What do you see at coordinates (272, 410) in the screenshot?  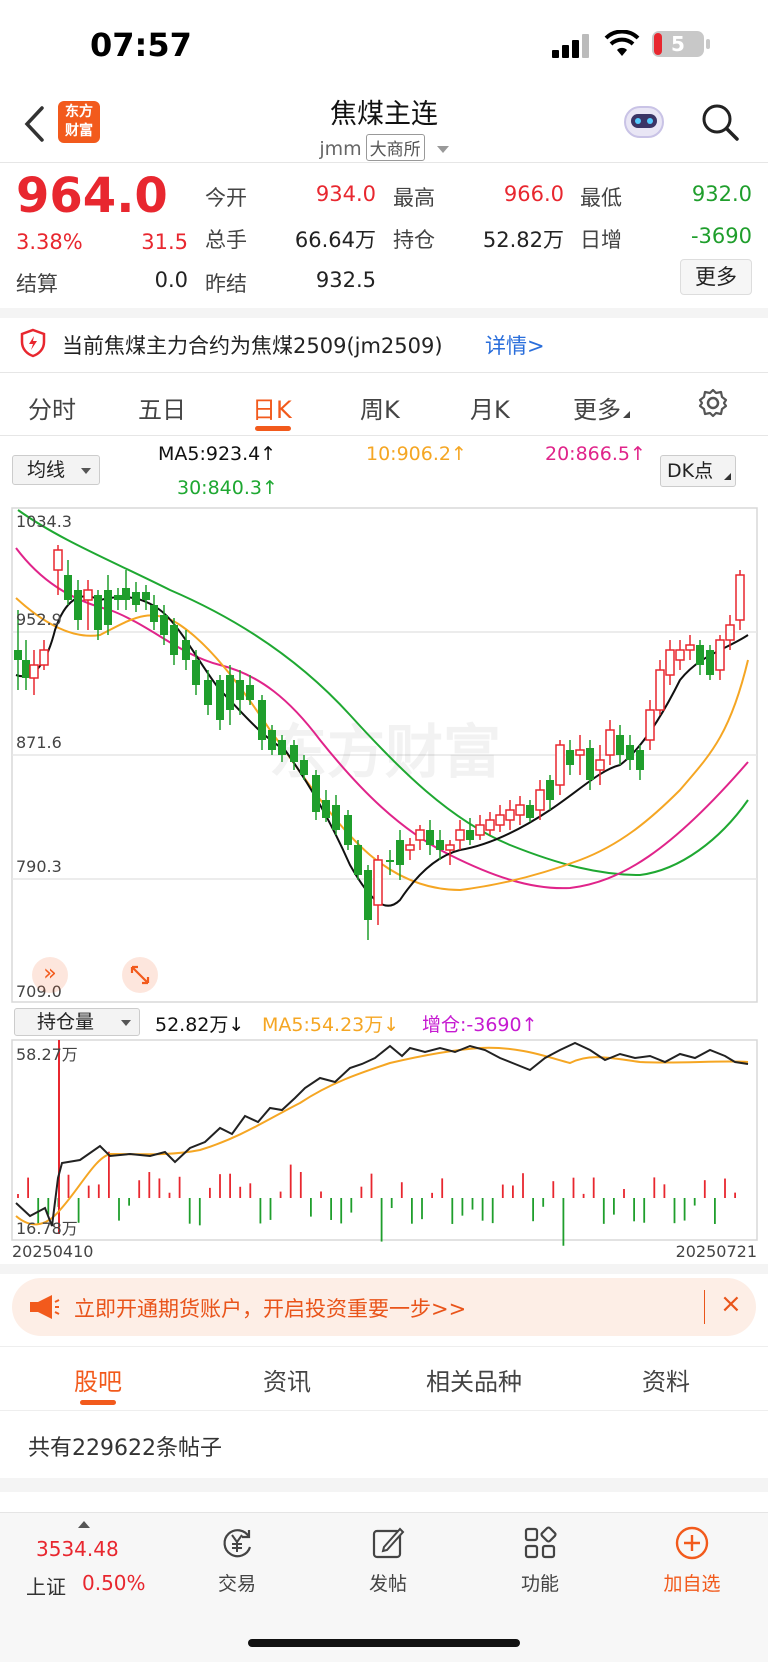 I see `tab-daily-k: 日K` at bounding box center [272, 410].